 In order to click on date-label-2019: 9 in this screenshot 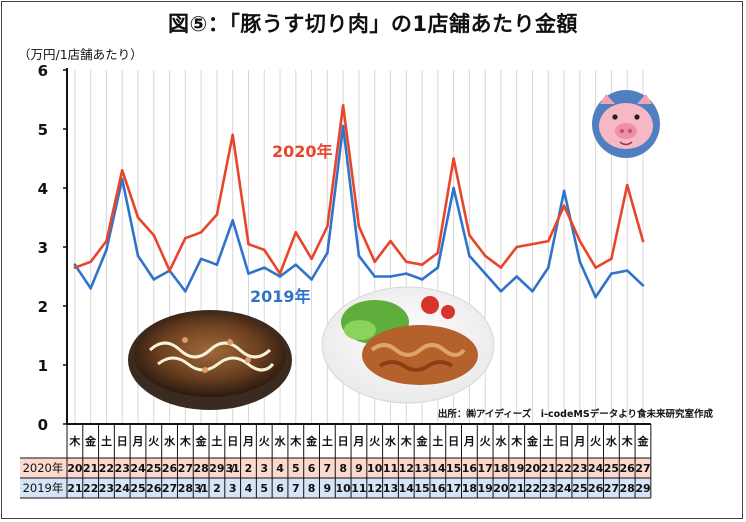, I will do `click(328, 488)`.